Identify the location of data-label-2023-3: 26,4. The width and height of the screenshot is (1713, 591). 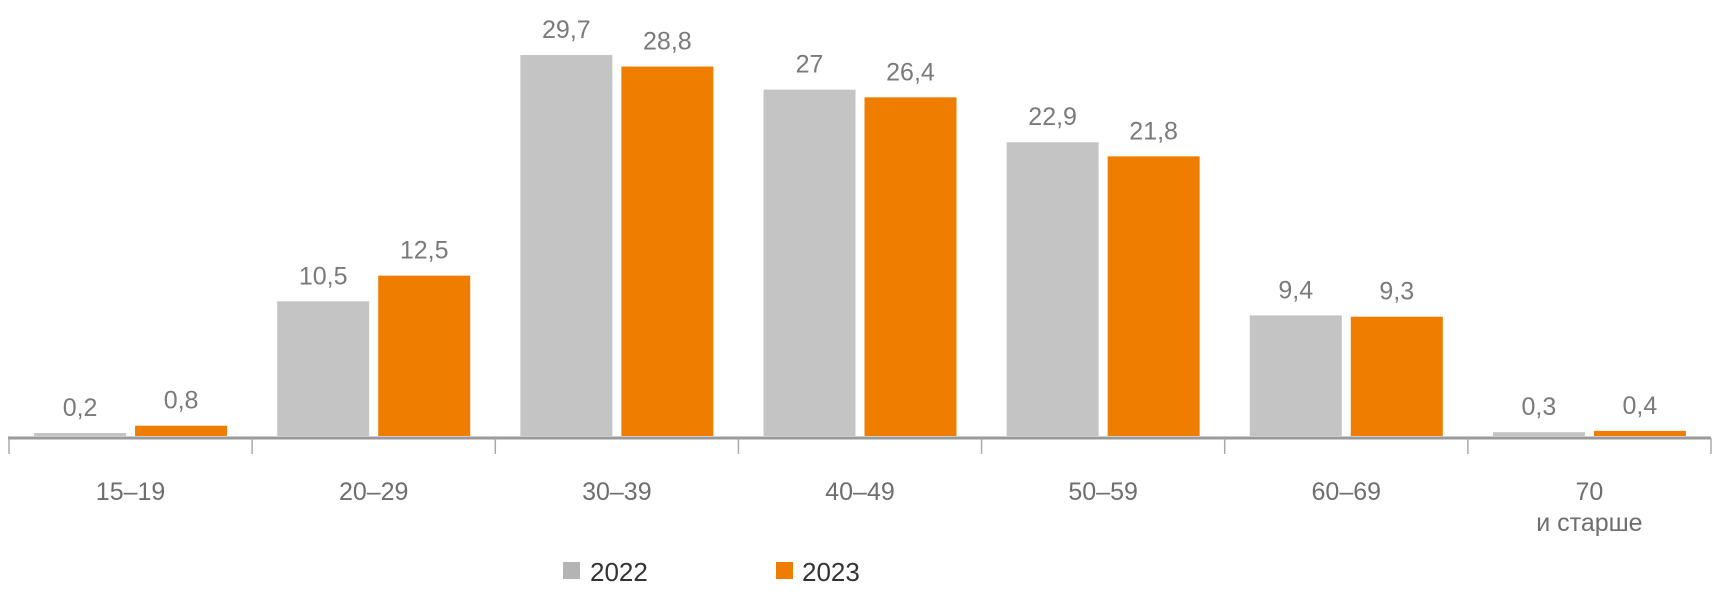
(910, 72).